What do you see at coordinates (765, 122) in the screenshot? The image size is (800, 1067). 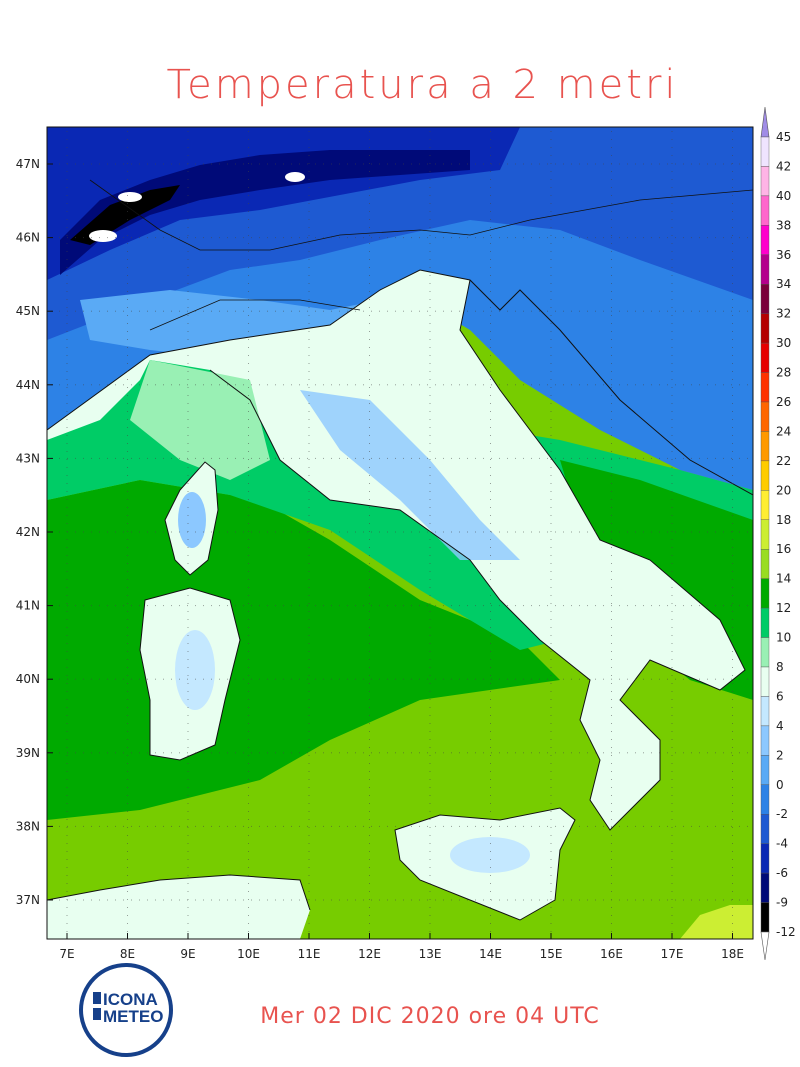 I see `colorbar-top-arrow` at bounding box center [765, 122].